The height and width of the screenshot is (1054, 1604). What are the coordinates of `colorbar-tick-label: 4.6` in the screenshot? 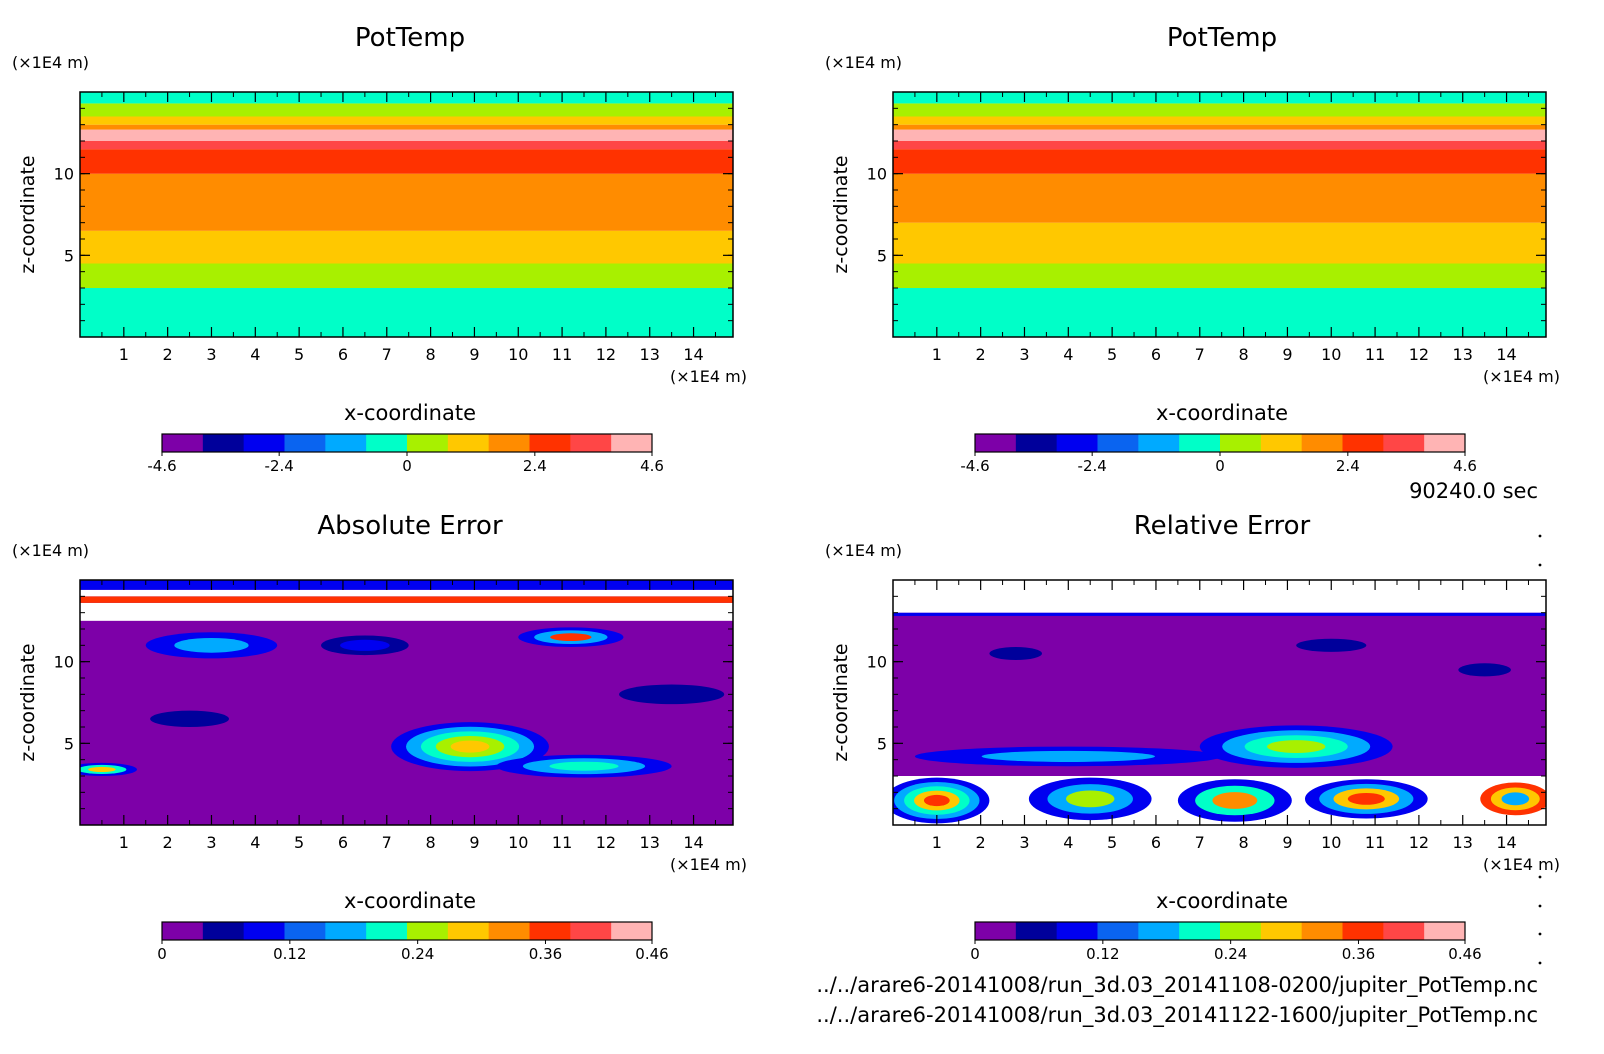 It's located at (1465, 466).